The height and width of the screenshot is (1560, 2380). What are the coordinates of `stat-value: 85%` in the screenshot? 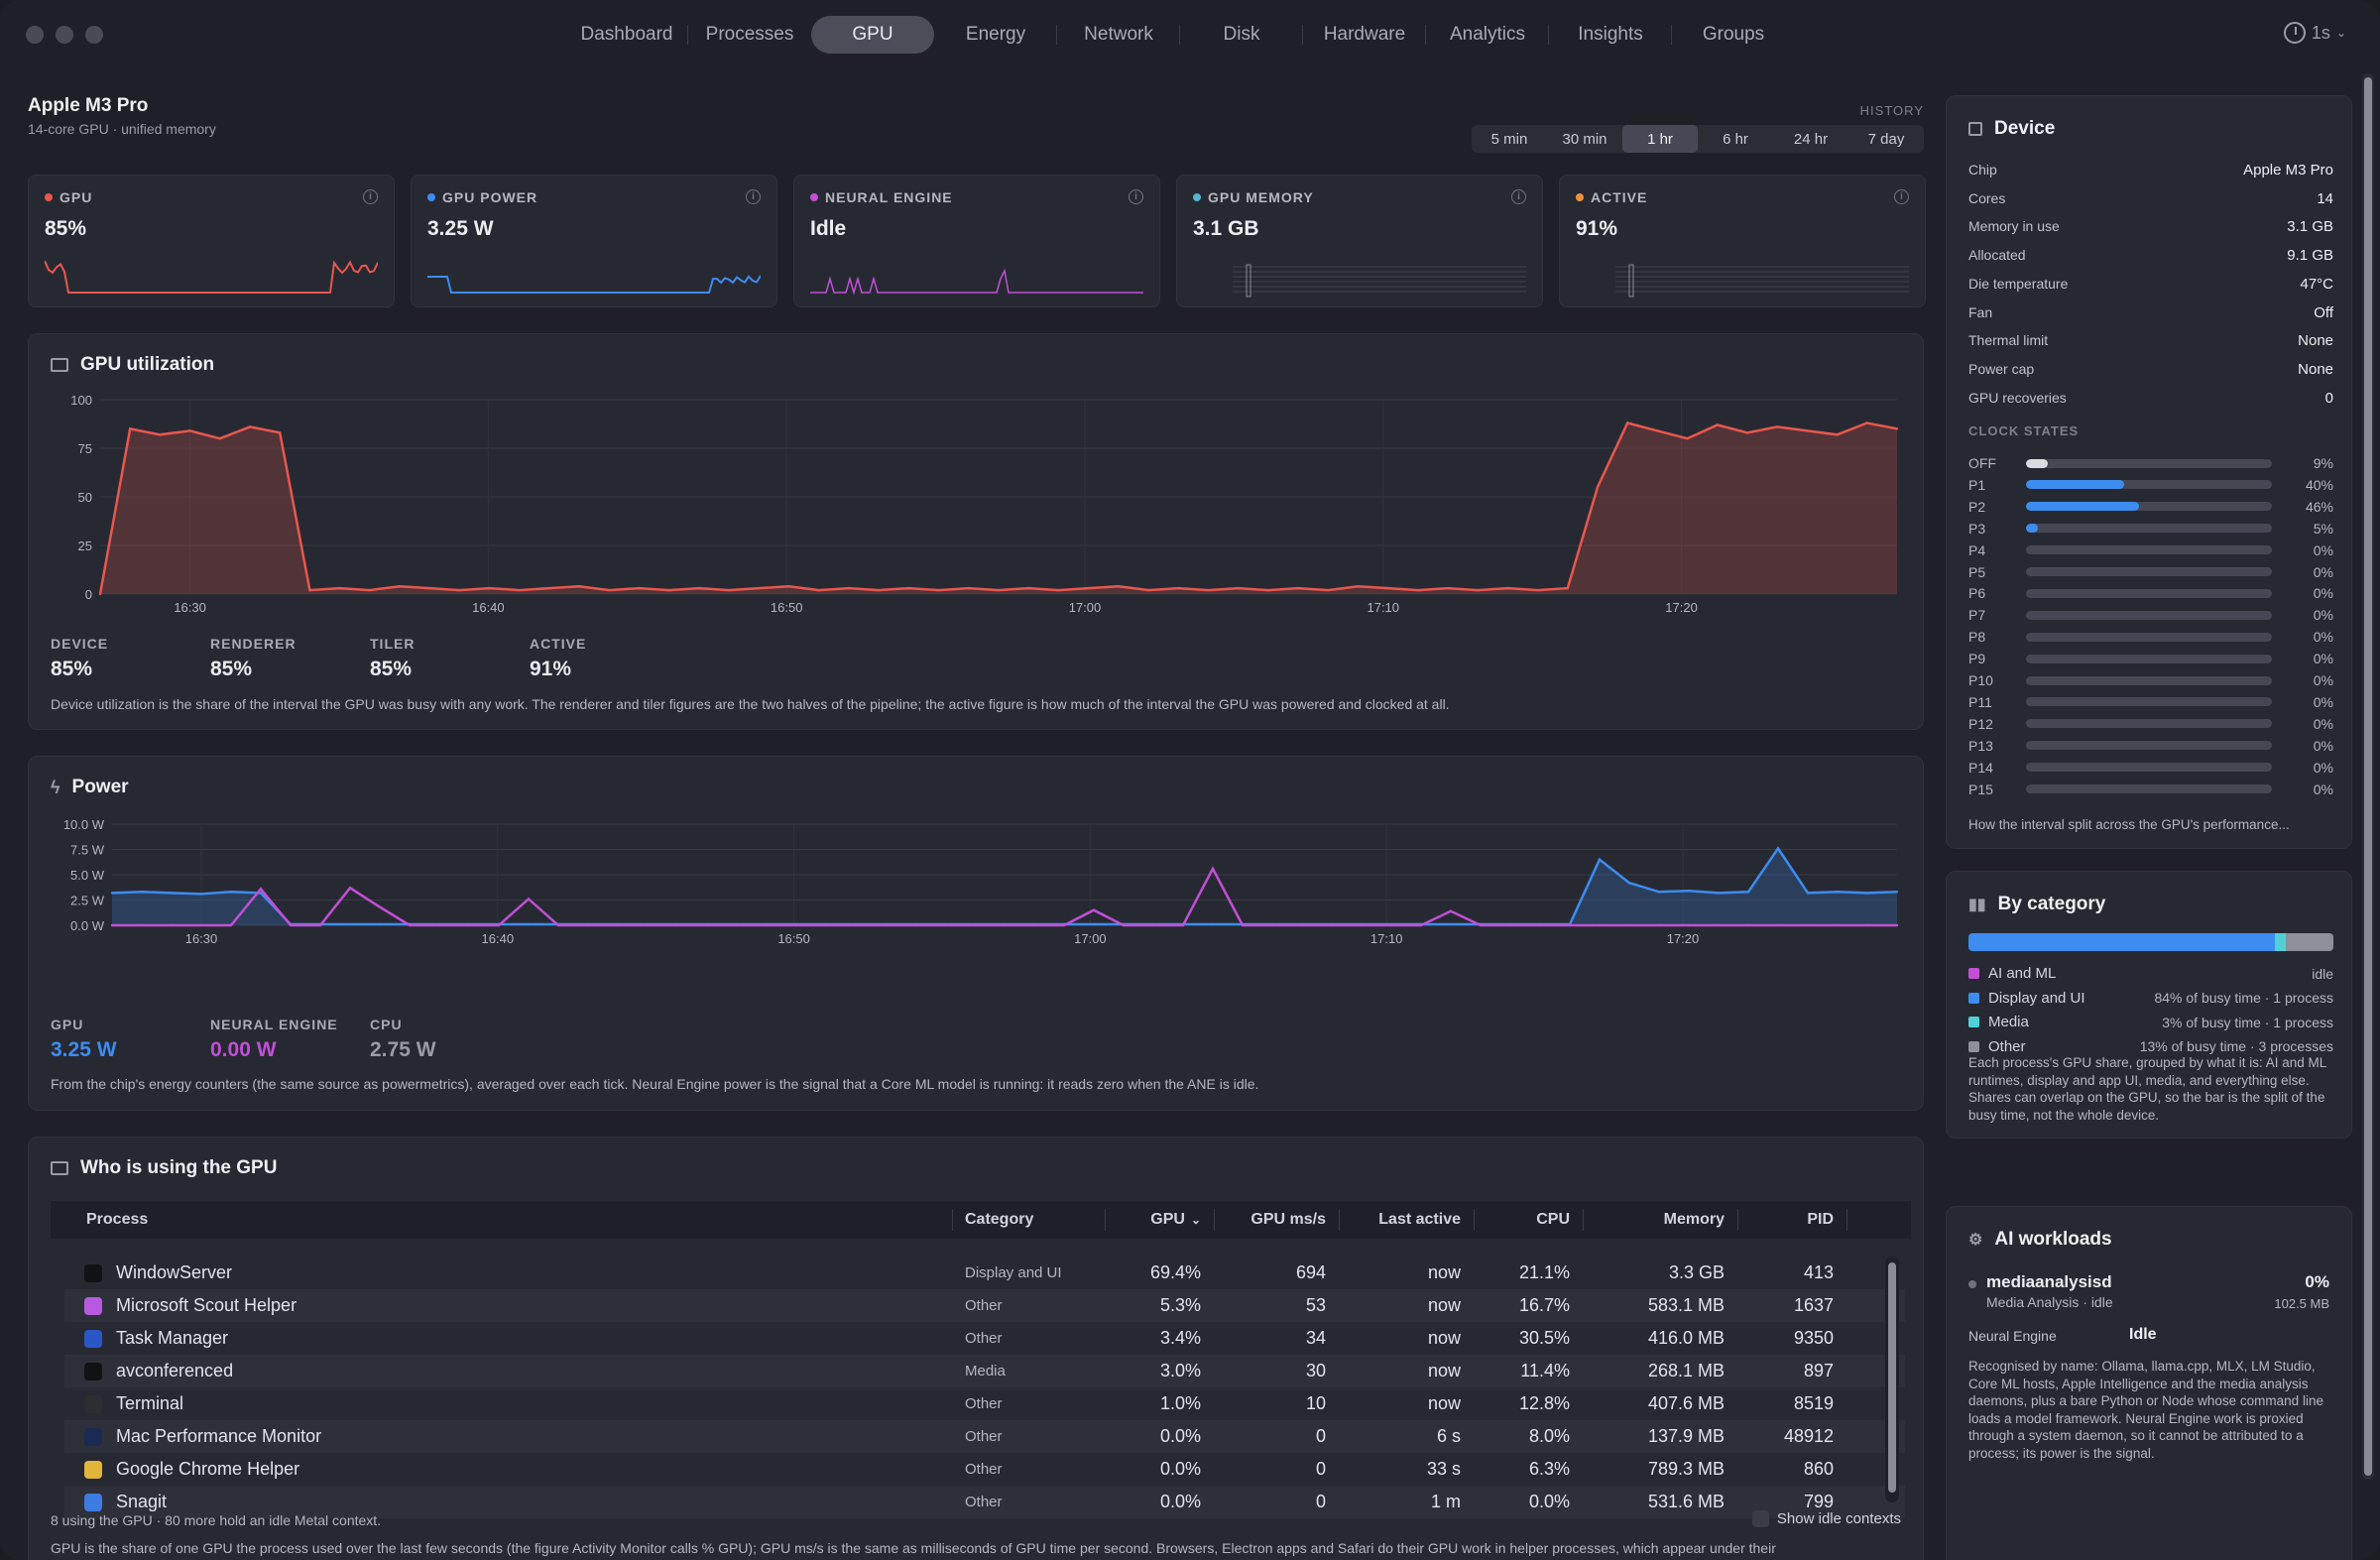 It's located at (66, 228).